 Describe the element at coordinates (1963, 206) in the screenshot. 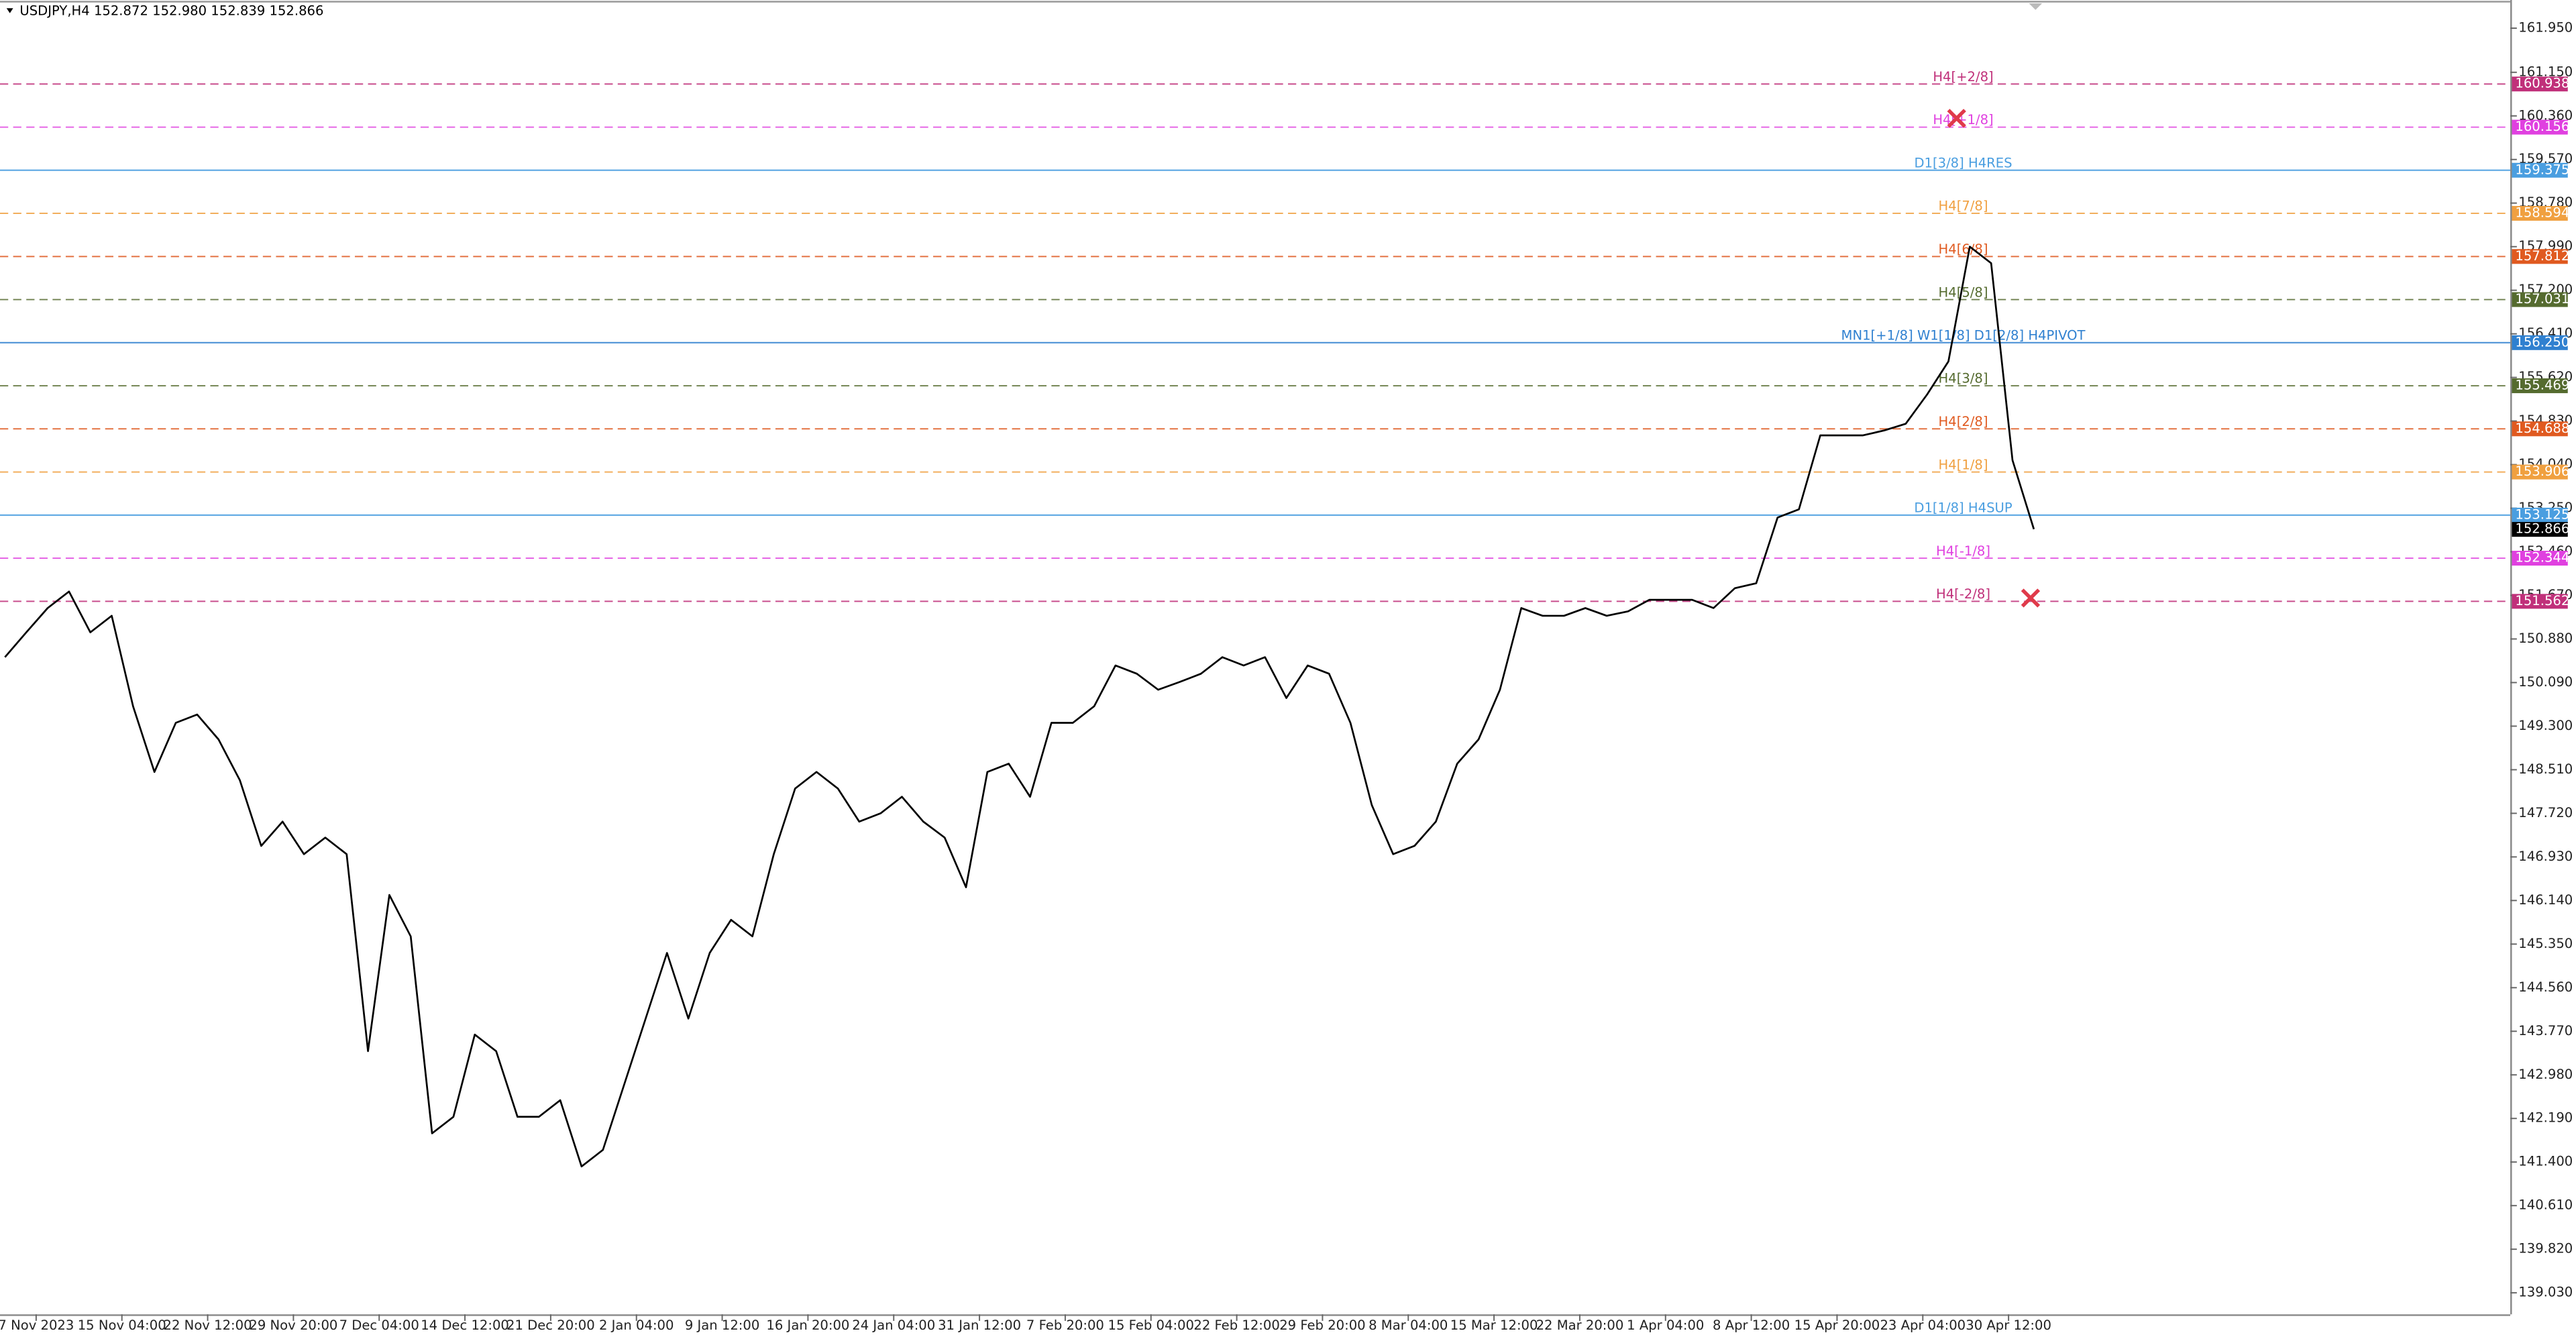

I see `level-label: H4[7/8]` at that location.